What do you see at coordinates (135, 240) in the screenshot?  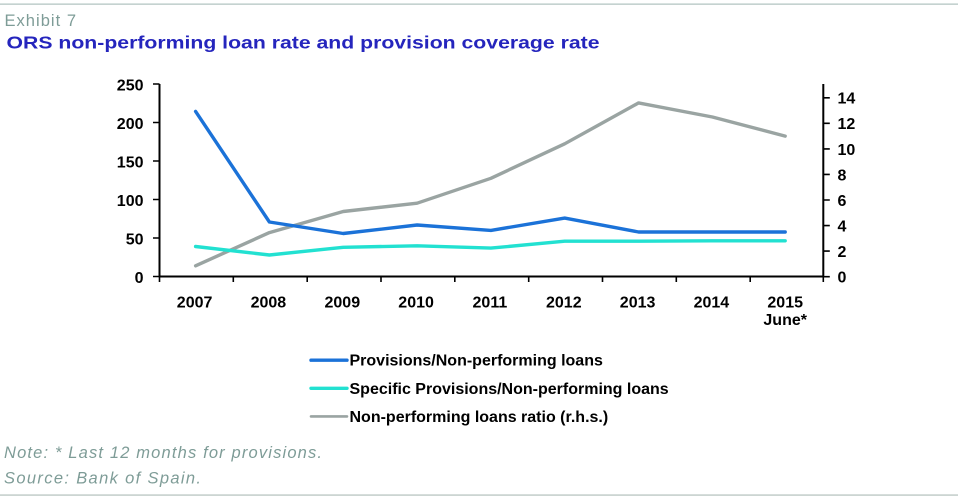 I see `svg-text: 50` at bounding box center [135, 240].